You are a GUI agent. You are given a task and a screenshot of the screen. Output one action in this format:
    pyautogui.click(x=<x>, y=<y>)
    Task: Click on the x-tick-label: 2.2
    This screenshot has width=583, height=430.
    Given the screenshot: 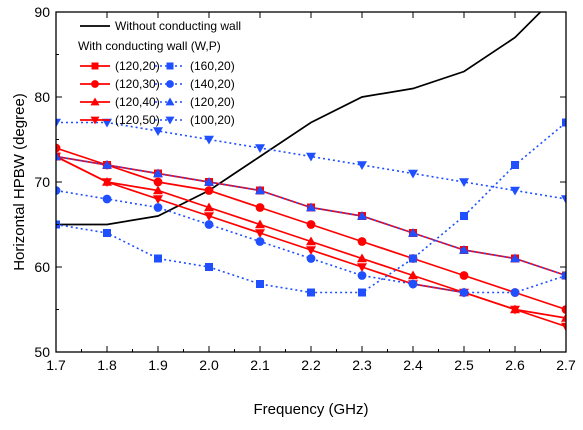 What is the action you would take?
    pyautogui.click(x=311, y=365)
    